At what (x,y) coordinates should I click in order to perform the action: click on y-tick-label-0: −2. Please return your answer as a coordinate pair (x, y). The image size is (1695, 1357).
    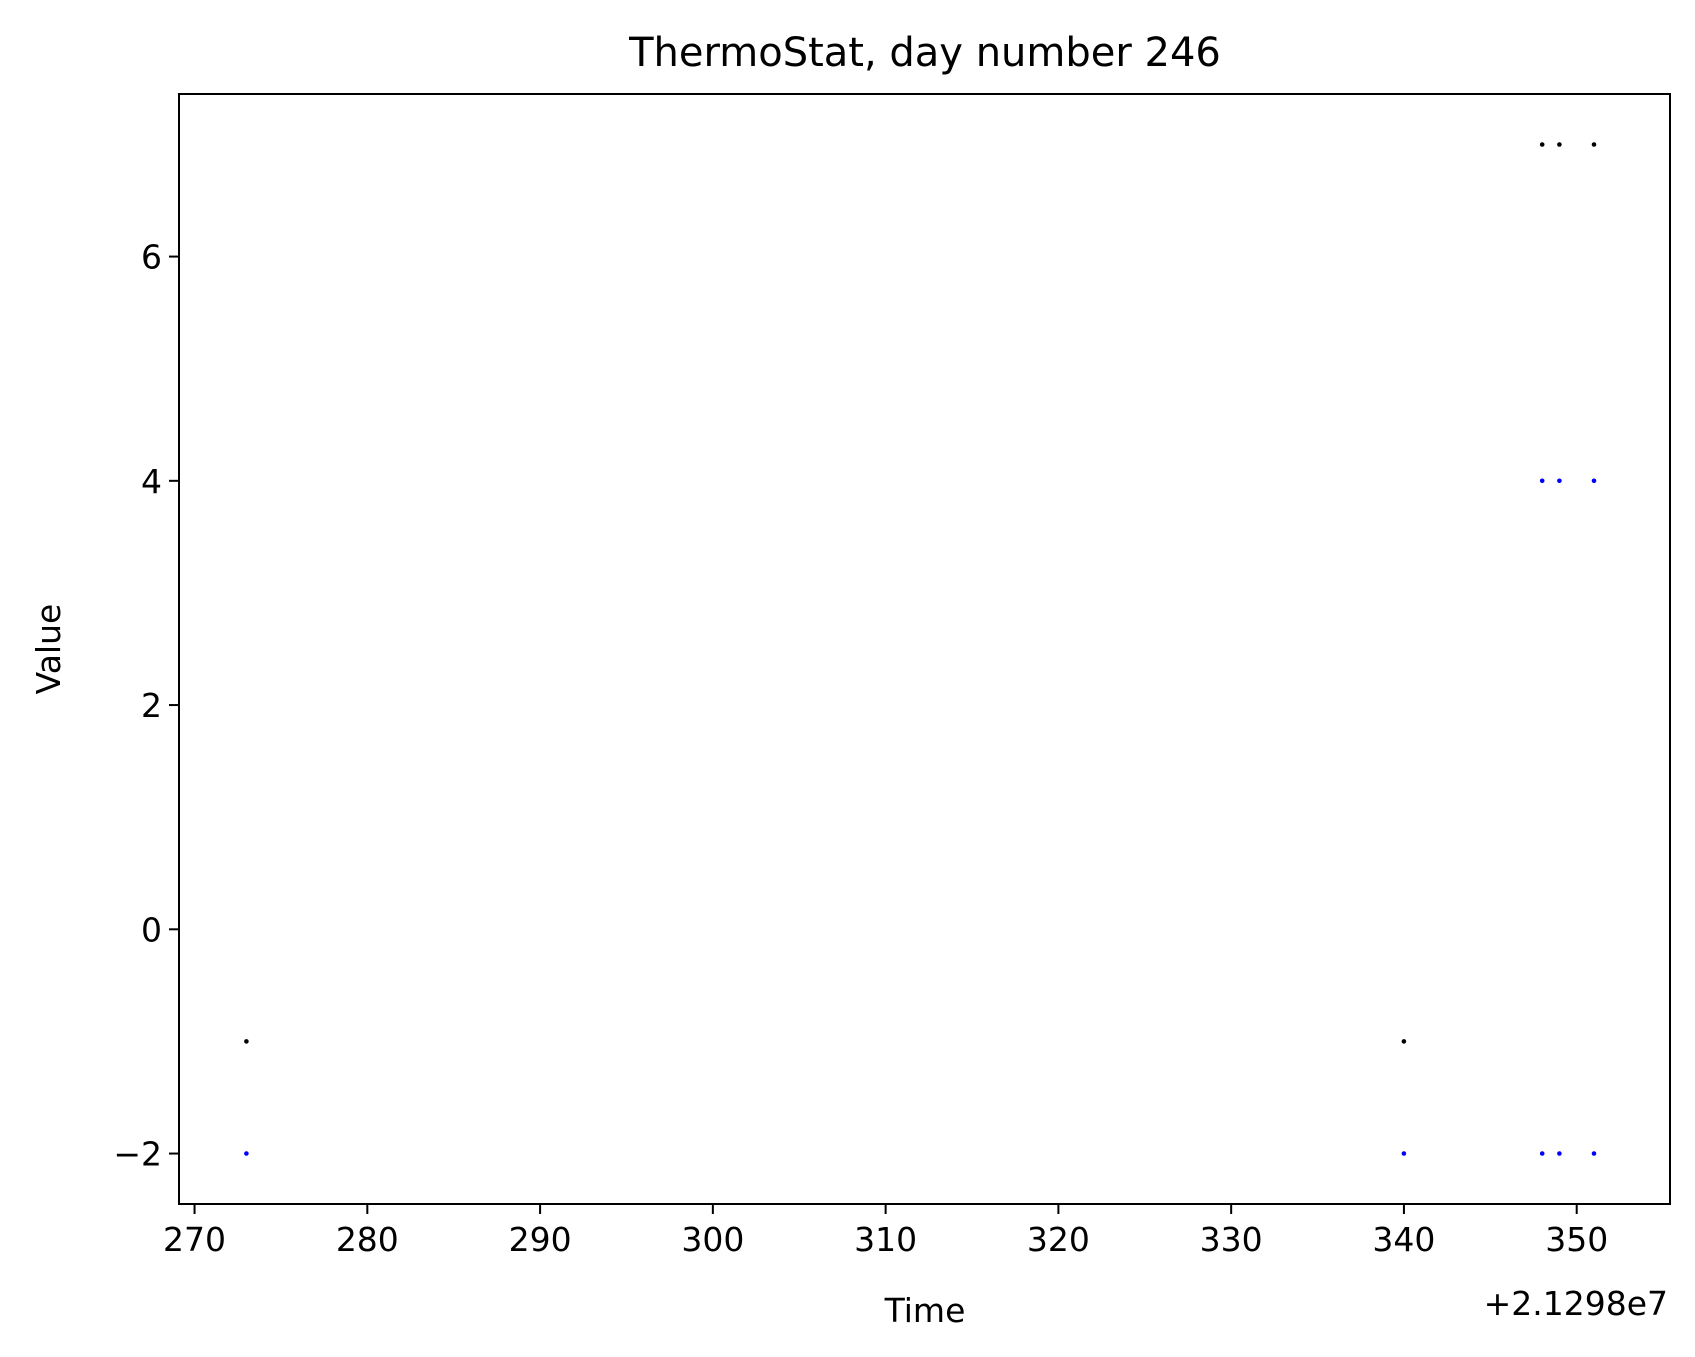
    Looking at the image, I should click on (137, 1154).